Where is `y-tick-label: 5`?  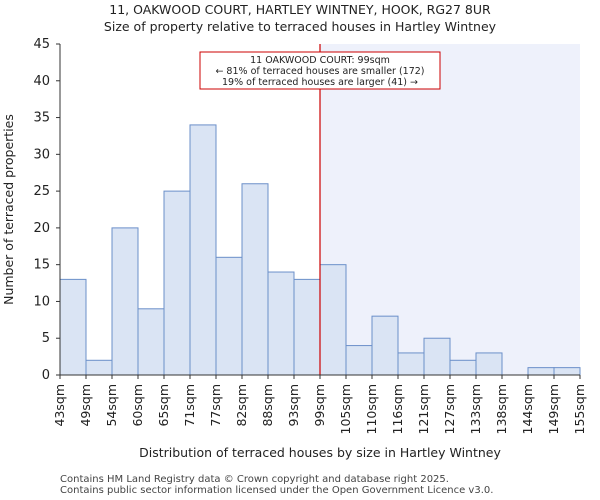
y-tick-label: 5 is located at coordinates (46, 338).